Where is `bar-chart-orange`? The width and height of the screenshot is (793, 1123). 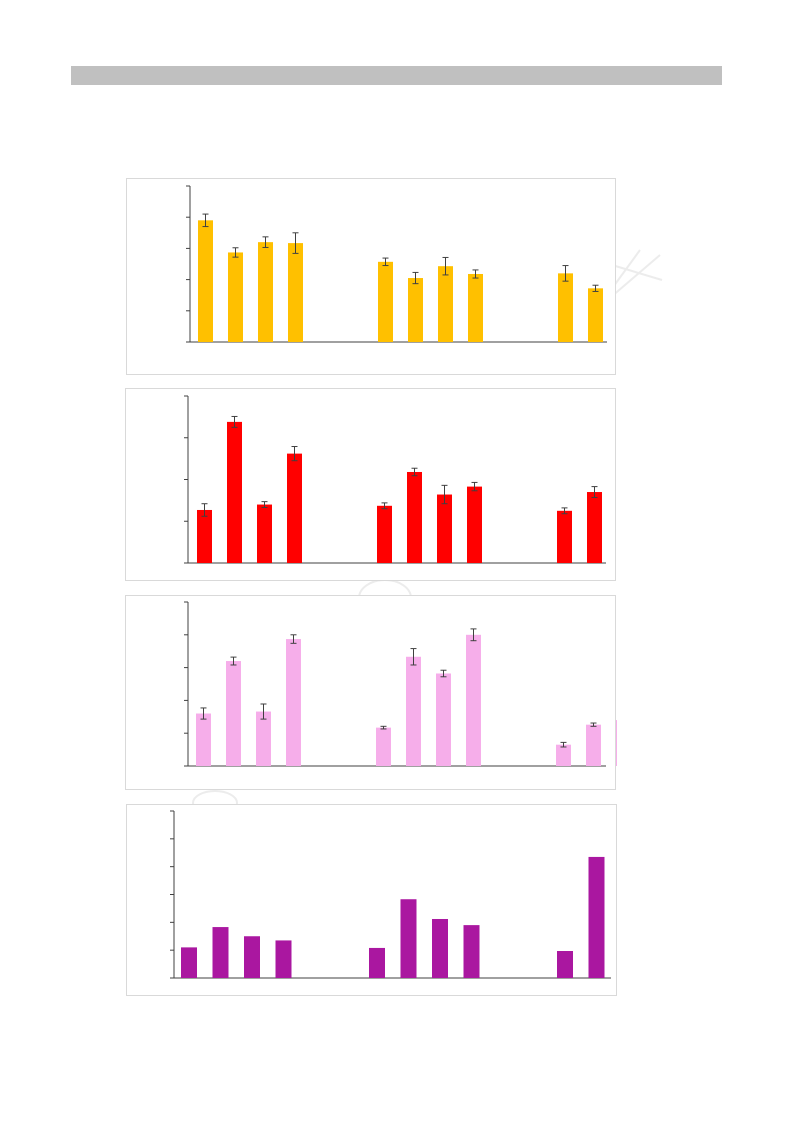
bar-chart-orange is located at coordinates (396, 264).